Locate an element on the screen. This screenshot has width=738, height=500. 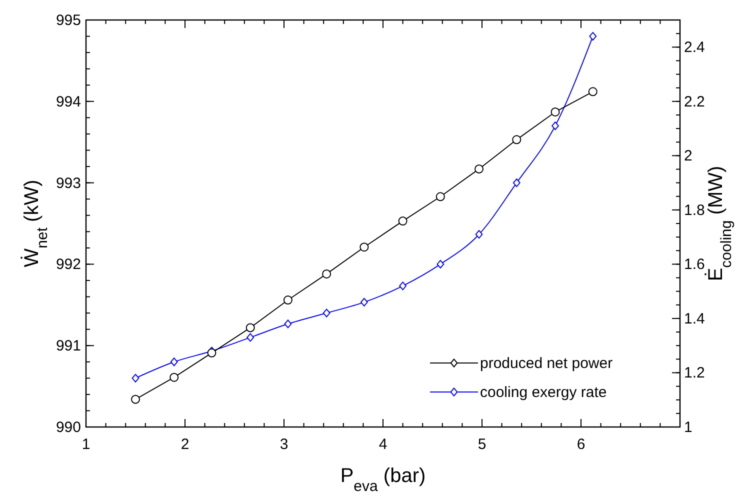
legend-label: produced net power is located at coordinates (546, 363).